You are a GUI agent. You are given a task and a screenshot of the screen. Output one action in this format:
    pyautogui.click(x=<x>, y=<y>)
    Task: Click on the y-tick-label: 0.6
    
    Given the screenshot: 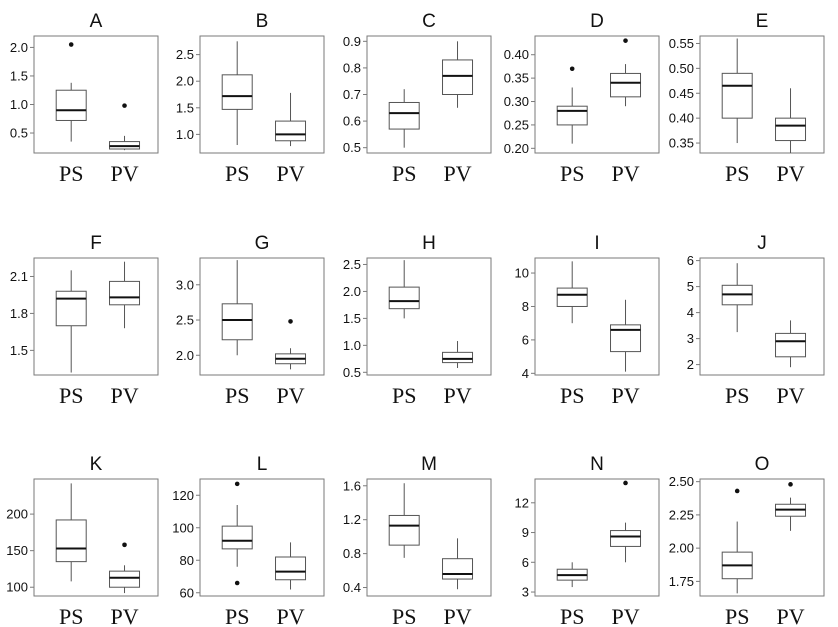 What is the action you would take?
    pyautogui.click(x=352, y=121)
    